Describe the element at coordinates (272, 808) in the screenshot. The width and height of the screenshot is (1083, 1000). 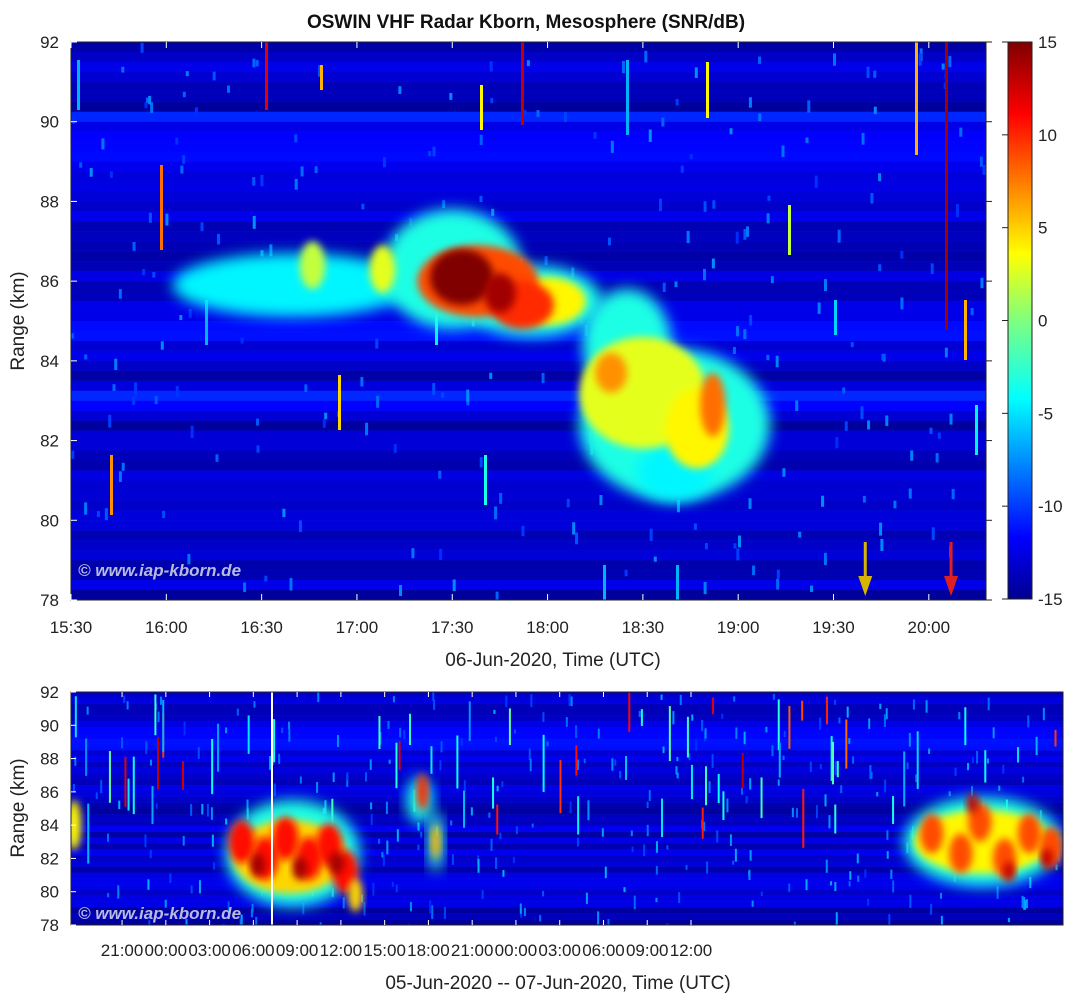
I see `data-gap-line` at that location.